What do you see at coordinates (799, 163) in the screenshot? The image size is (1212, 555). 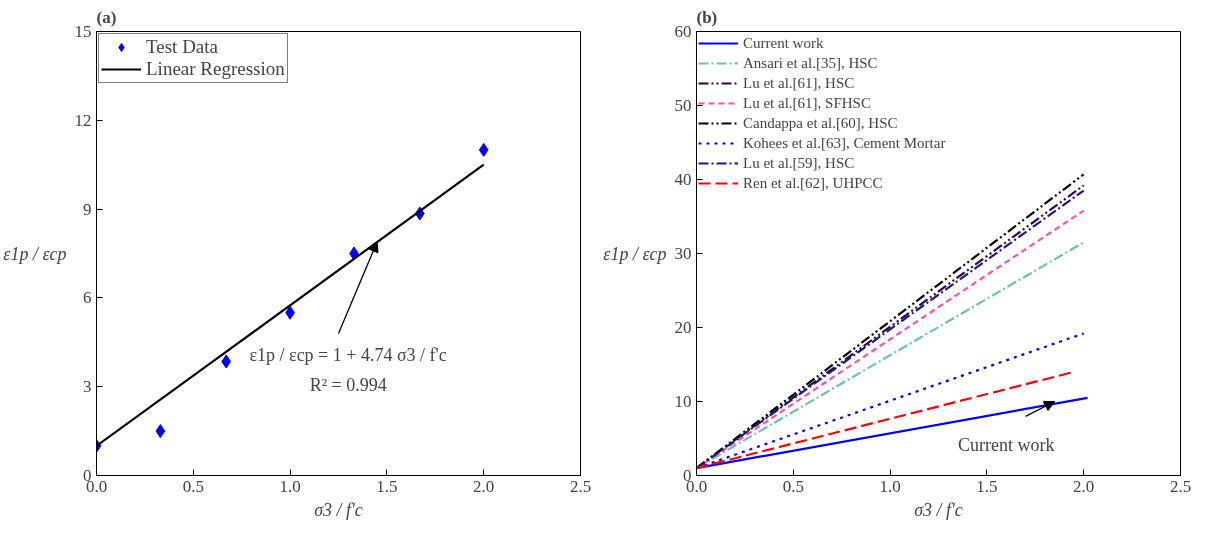 I see `legend-label: Lu et al.[59], HSC` at bounding box center [799, 163].